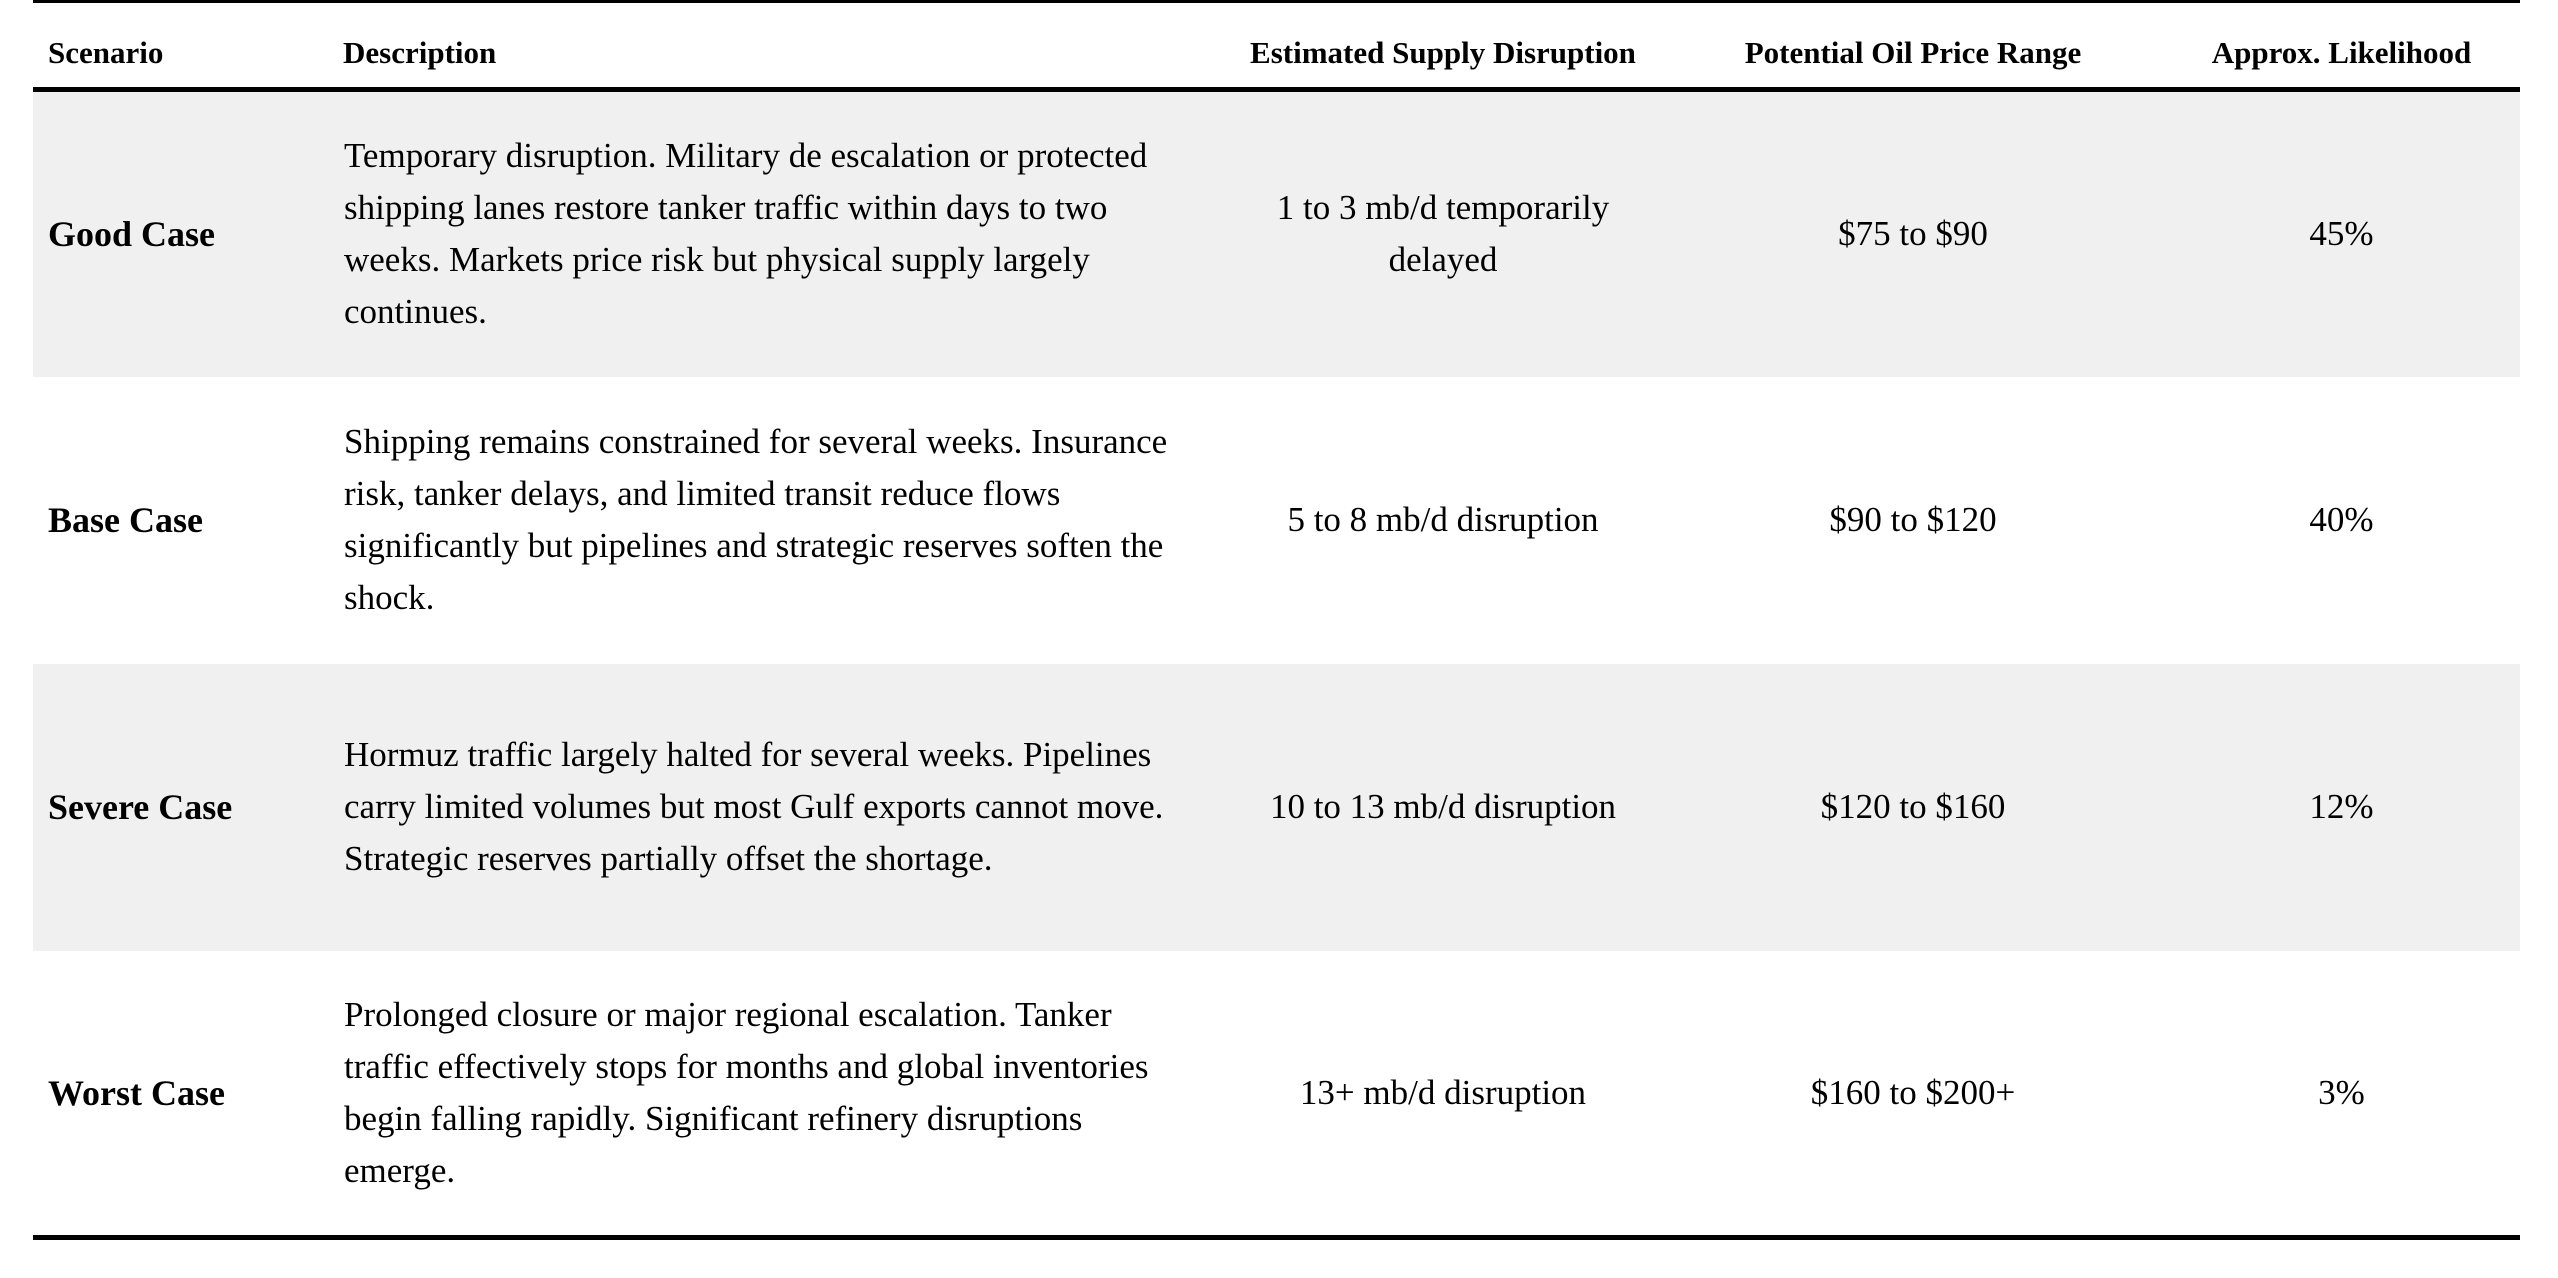  I want to click on price-cell: $75 to $90, so click(1913, 234).